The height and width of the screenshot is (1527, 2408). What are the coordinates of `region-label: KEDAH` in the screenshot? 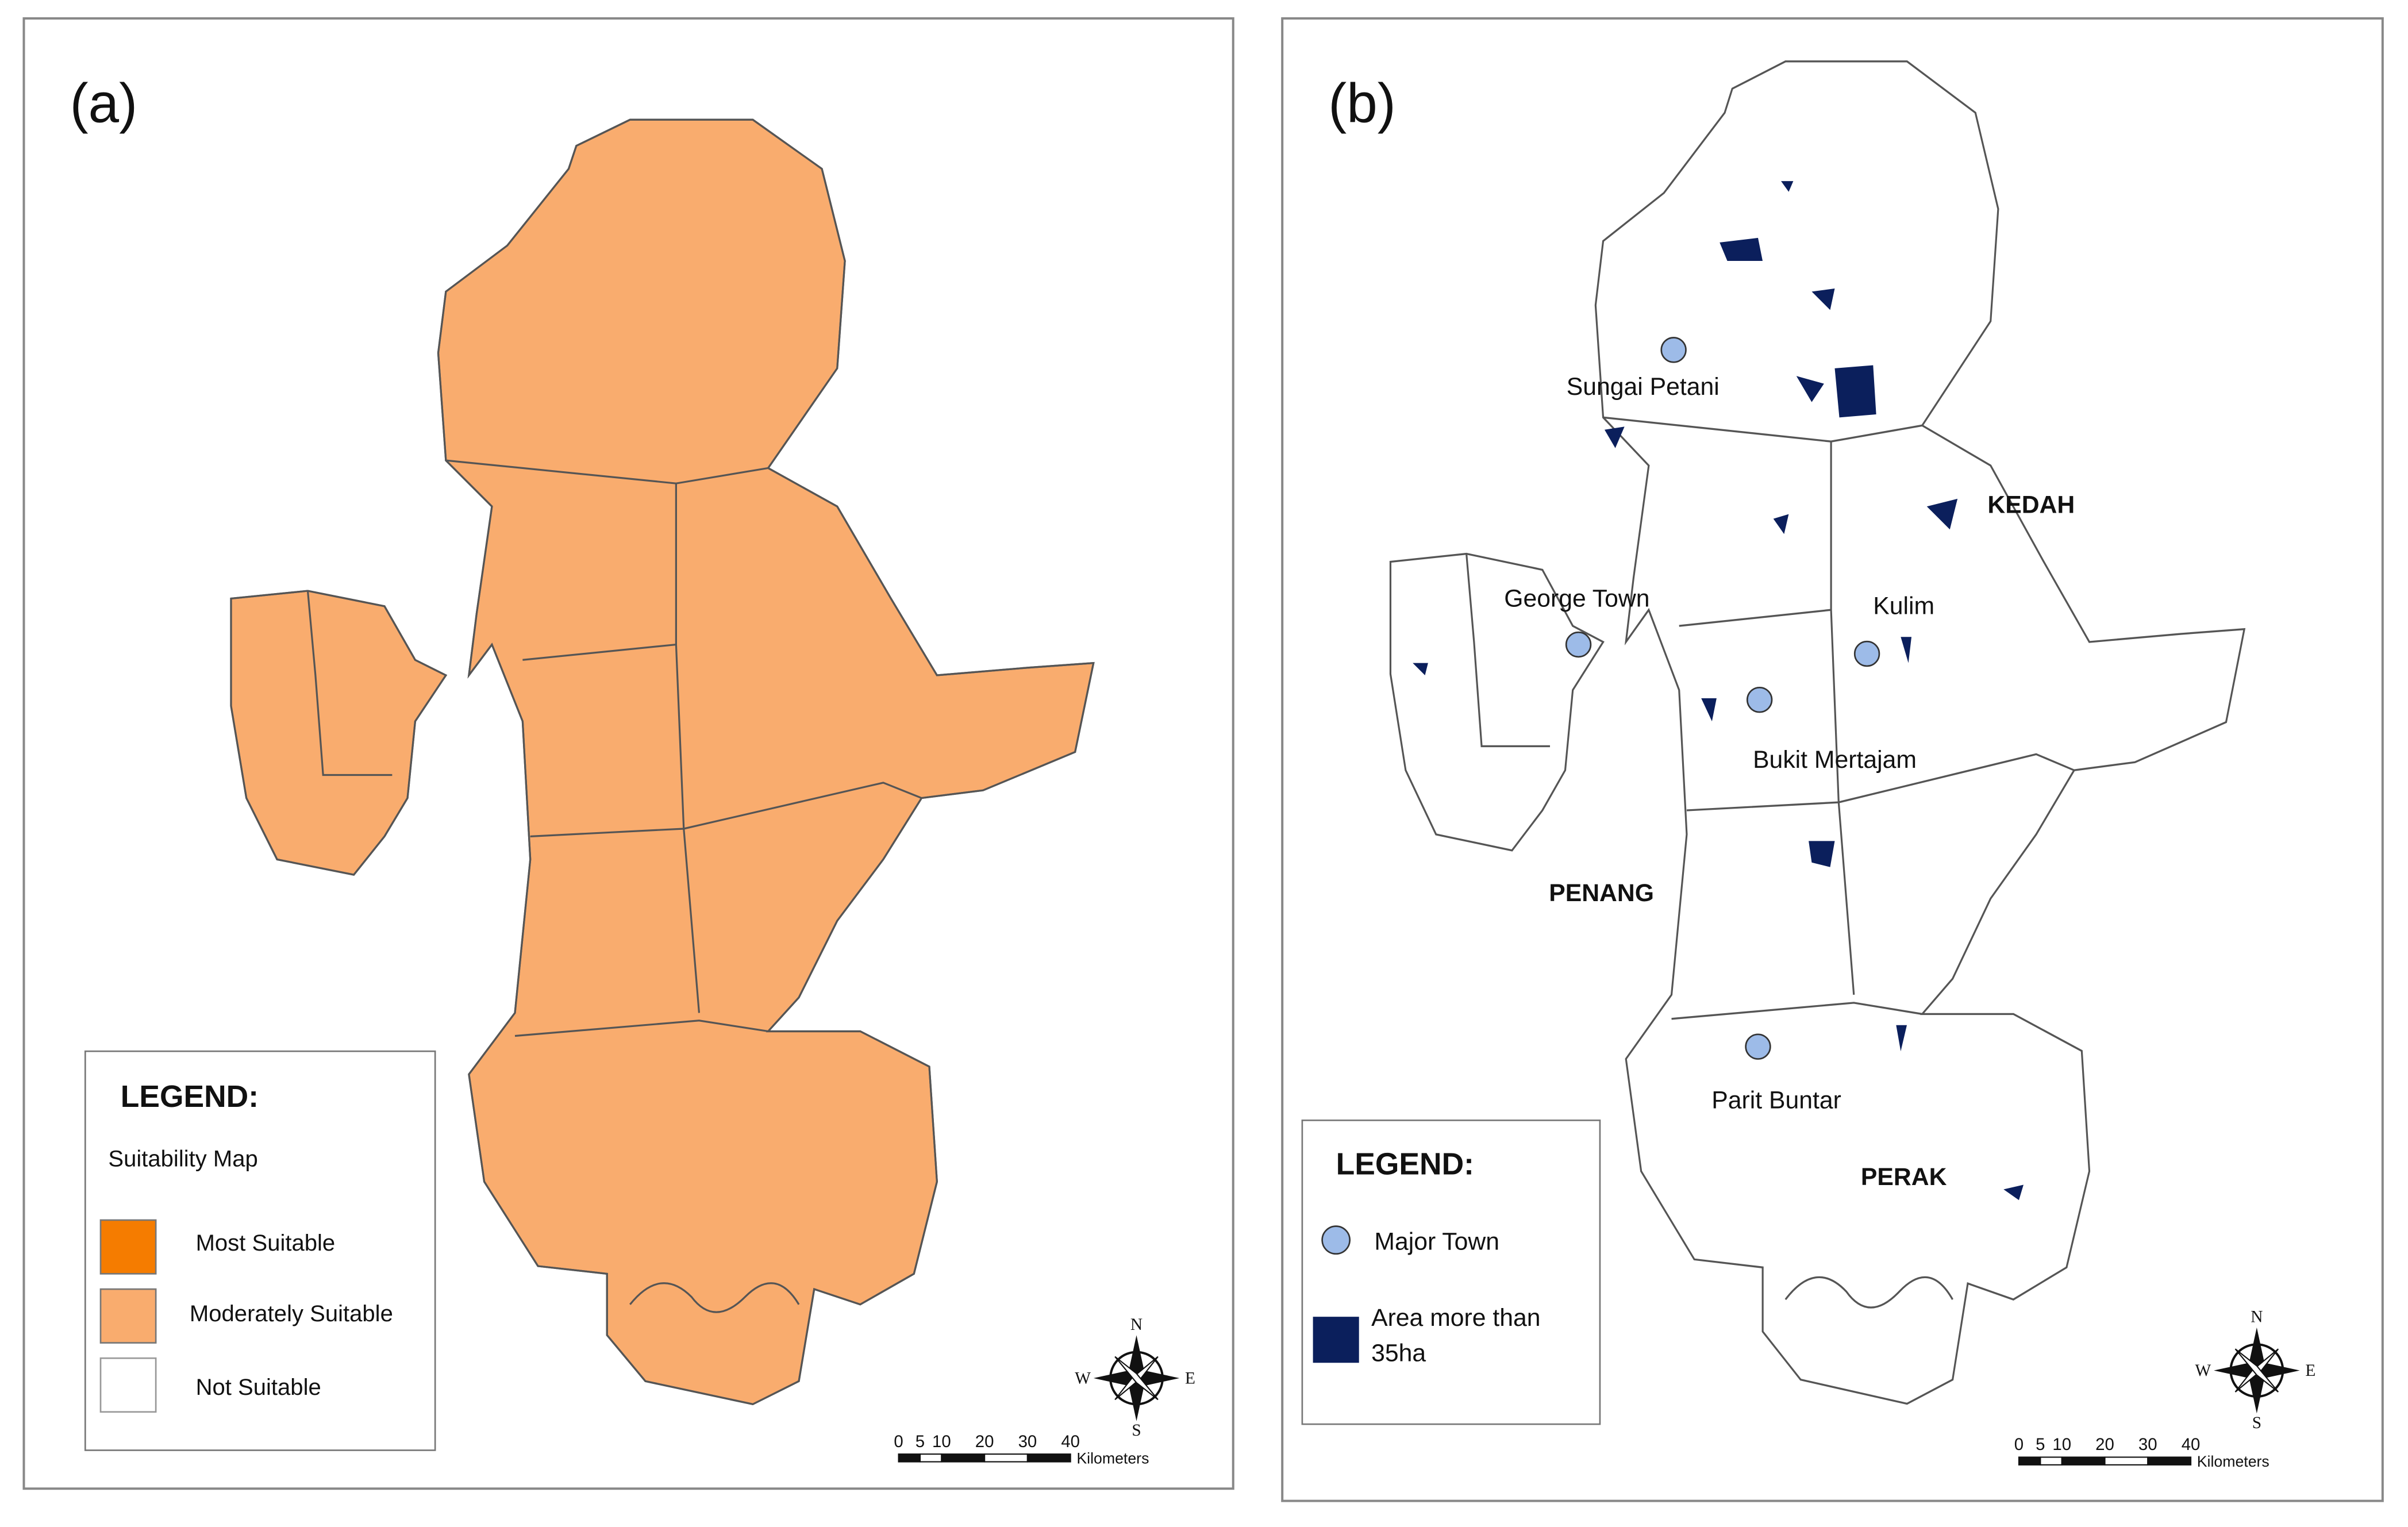 It's located at (2031, 505).